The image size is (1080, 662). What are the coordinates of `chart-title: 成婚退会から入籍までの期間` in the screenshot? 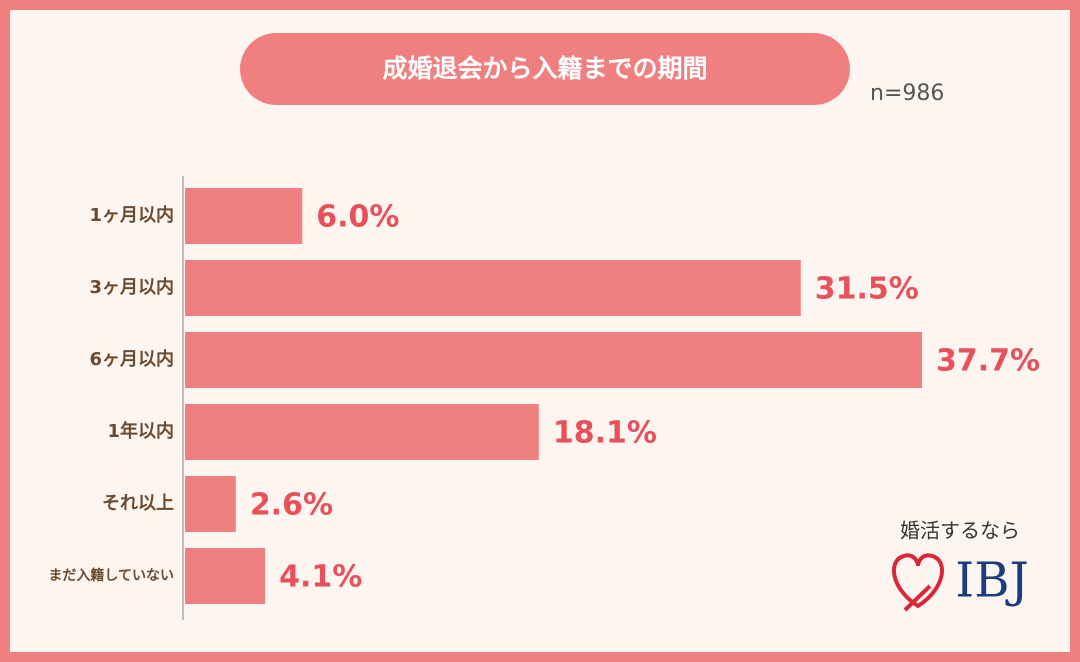 It's located at (544, 68).